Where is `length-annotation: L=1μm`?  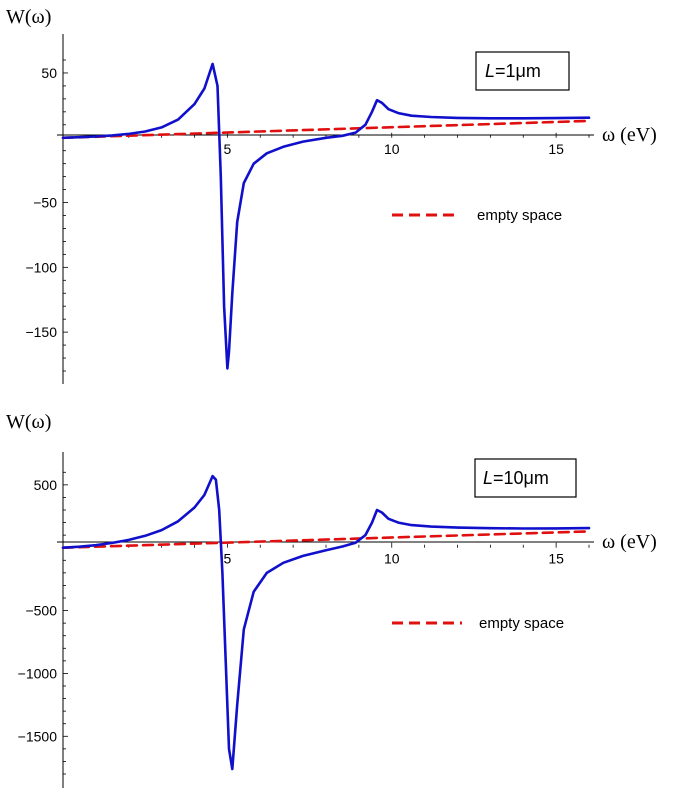 length-annotation: L=1μm is located at coordinates (513, 71).